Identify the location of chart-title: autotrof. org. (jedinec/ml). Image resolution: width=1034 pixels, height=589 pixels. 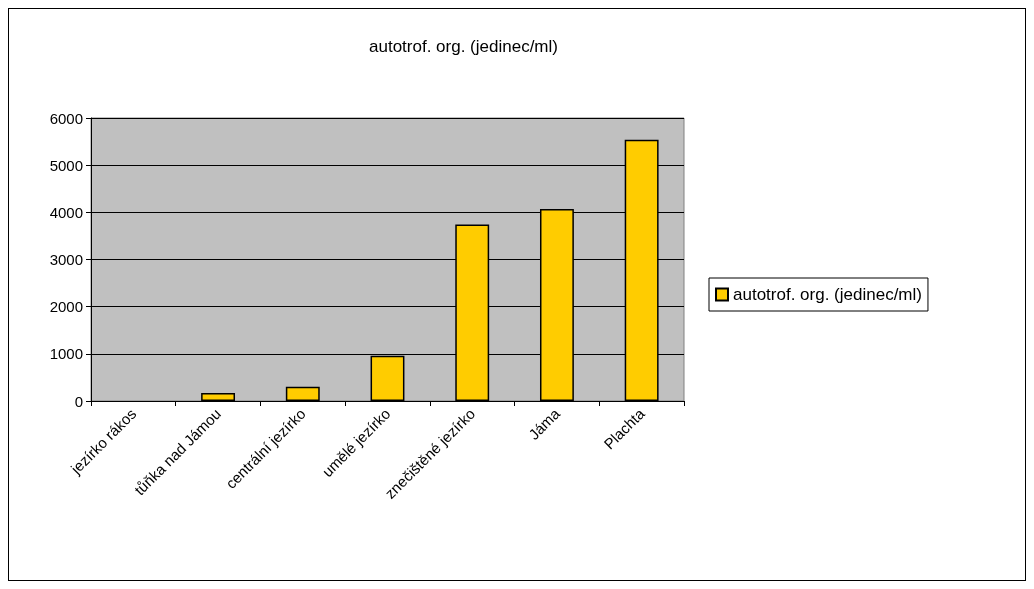
(463, 46).